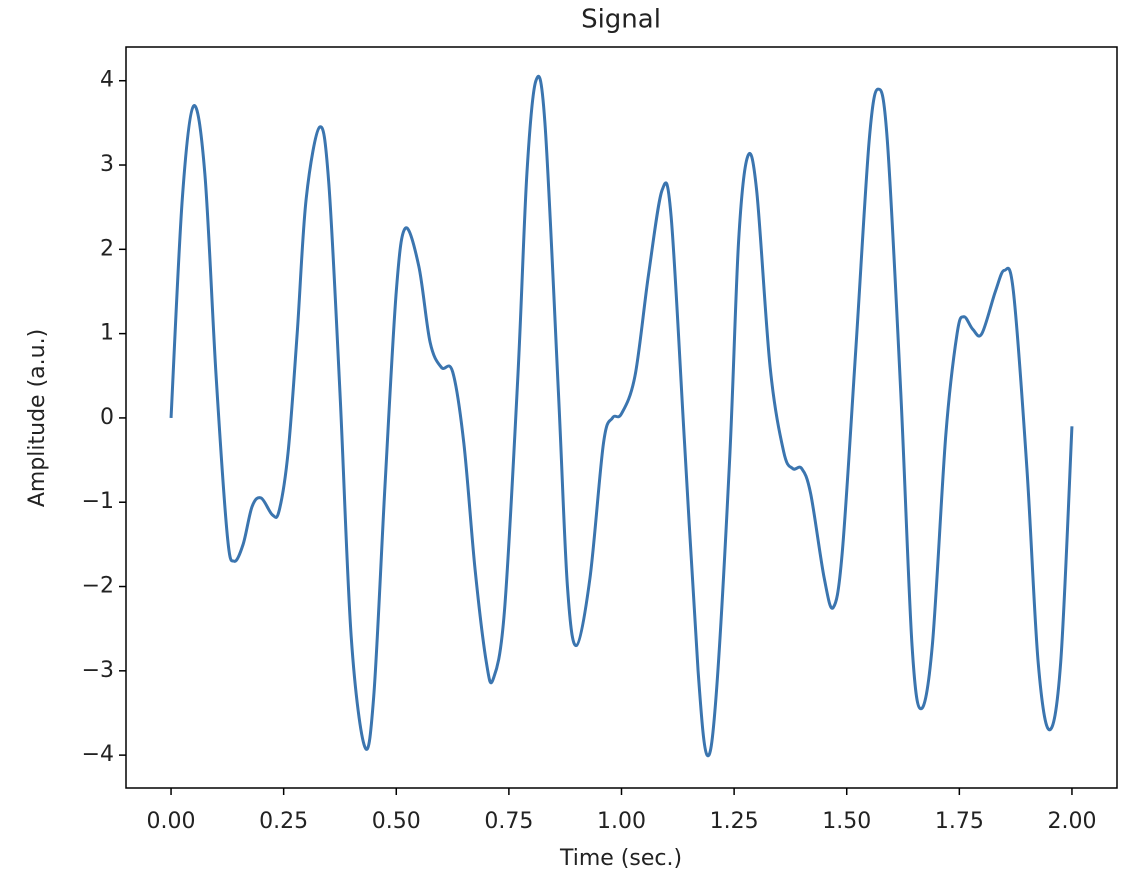  I want to click on x-tick-label: 0.50, so click(396, 821).